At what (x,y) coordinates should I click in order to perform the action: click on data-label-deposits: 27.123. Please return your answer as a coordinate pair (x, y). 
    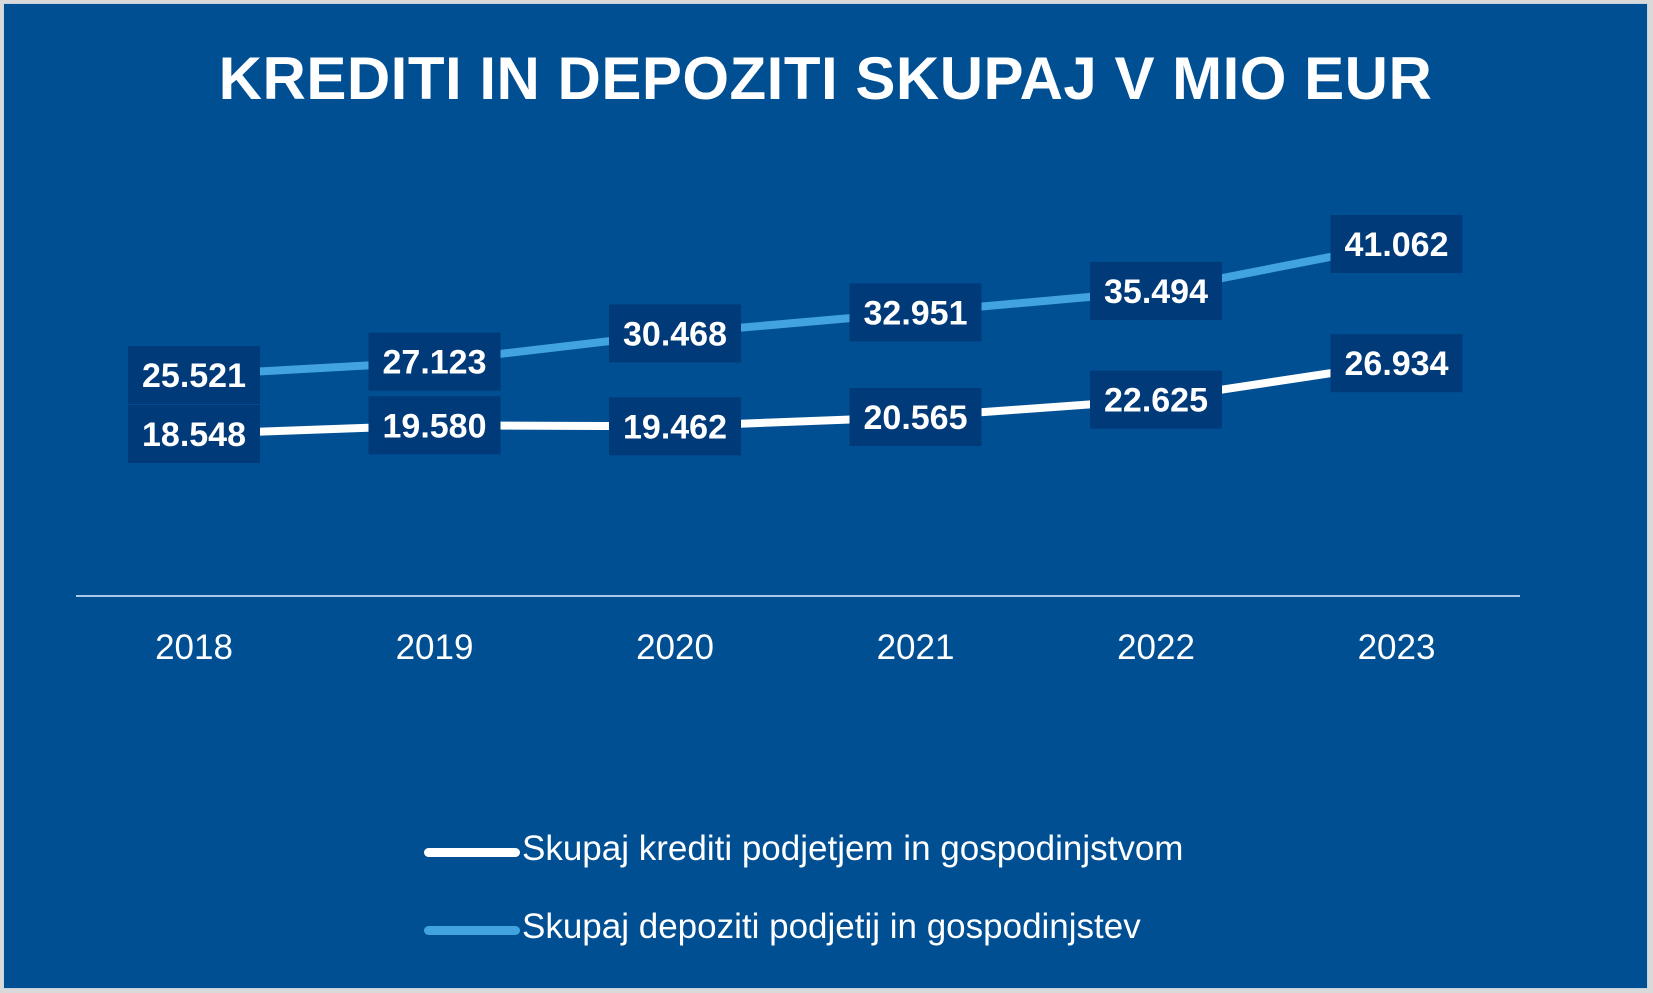
    Looking at the image, I should click on (434, 361).